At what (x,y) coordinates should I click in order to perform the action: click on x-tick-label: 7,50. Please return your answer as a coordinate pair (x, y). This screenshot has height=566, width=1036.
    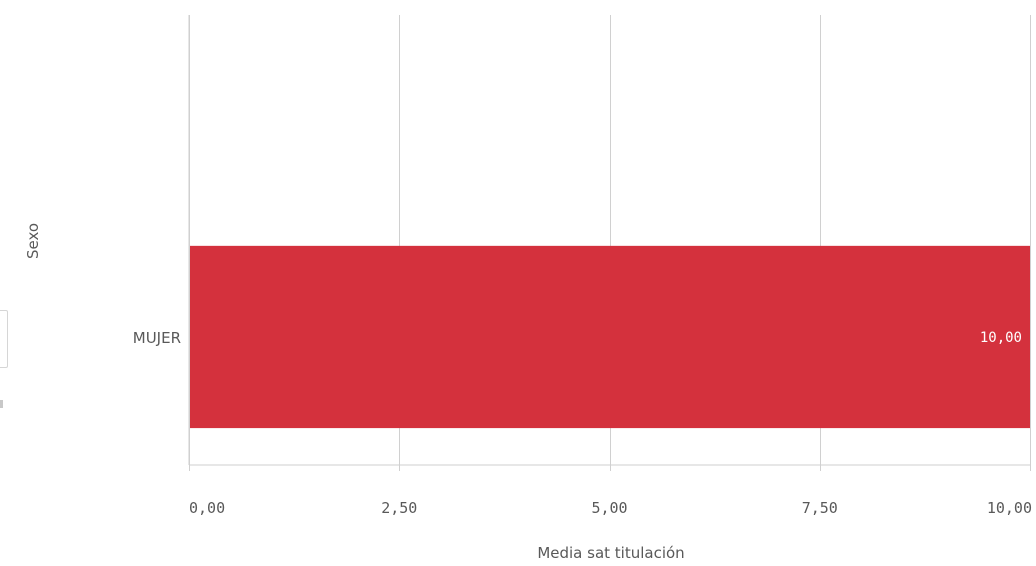
    Looking at the image, I should click on (820, 508).